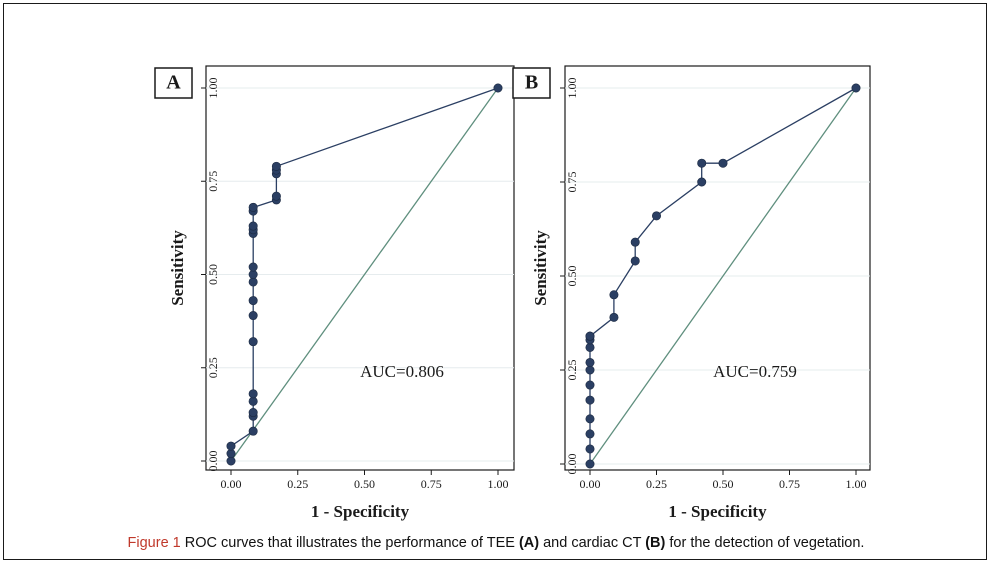  I want to click on panel-a-ytick-label-0: 0.00, so click(213, 461).